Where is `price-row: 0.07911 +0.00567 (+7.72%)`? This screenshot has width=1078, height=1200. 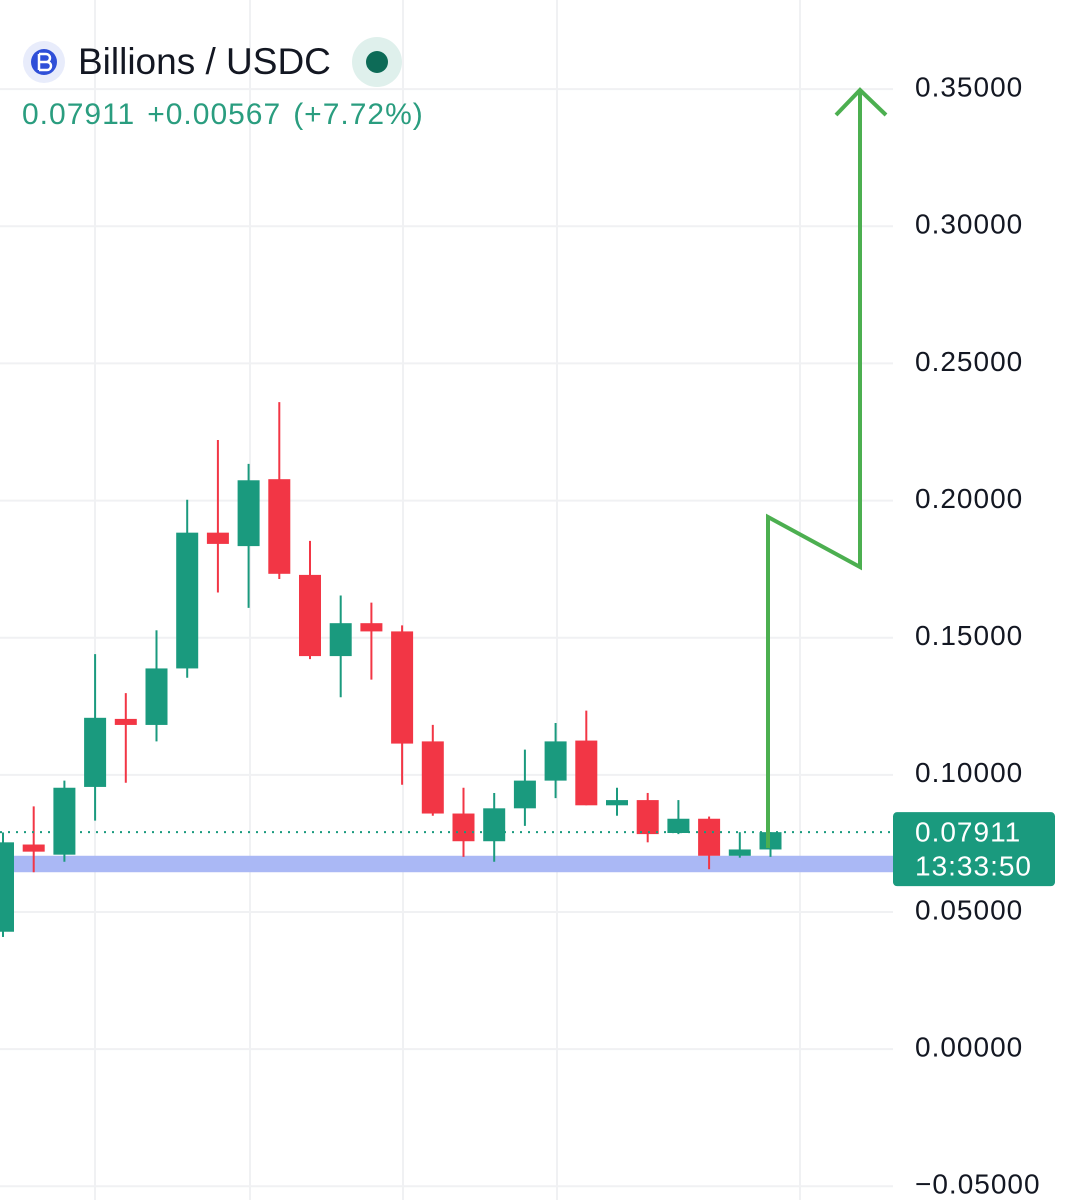 price-row: 0.07911 +0.00567 (+7.72%) is located at coordinates (229, 115).